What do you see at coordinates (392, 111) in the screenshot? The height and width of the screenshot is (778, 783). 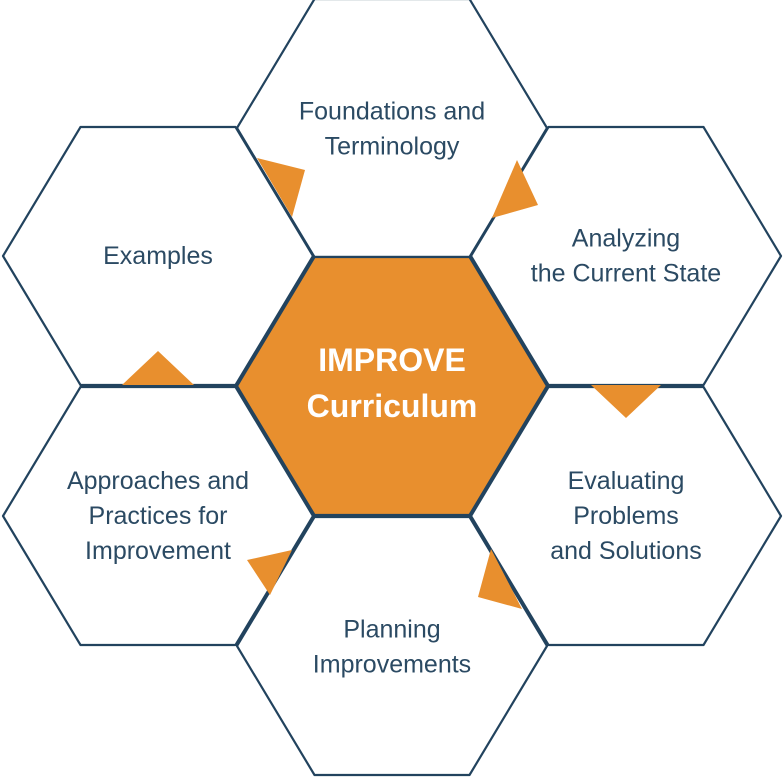 I see `module-label-foundations-line: Foundations and` at bounding box center [392, 111].